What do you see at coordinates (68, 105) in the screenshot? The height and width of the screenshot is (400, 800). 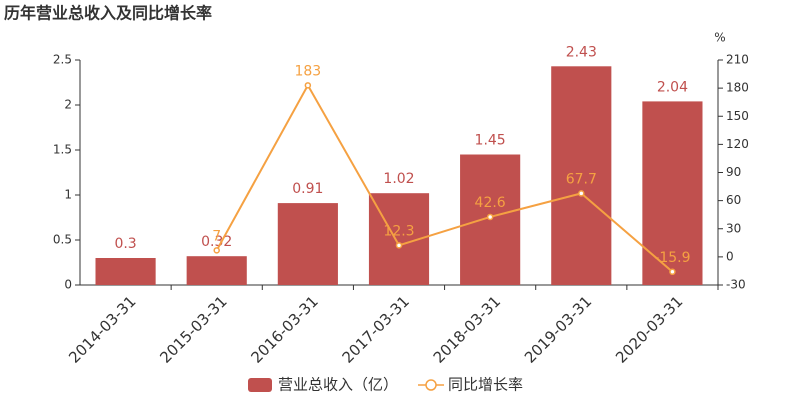 I see `y-tick-label: 2` at bounding box center [68, 105].